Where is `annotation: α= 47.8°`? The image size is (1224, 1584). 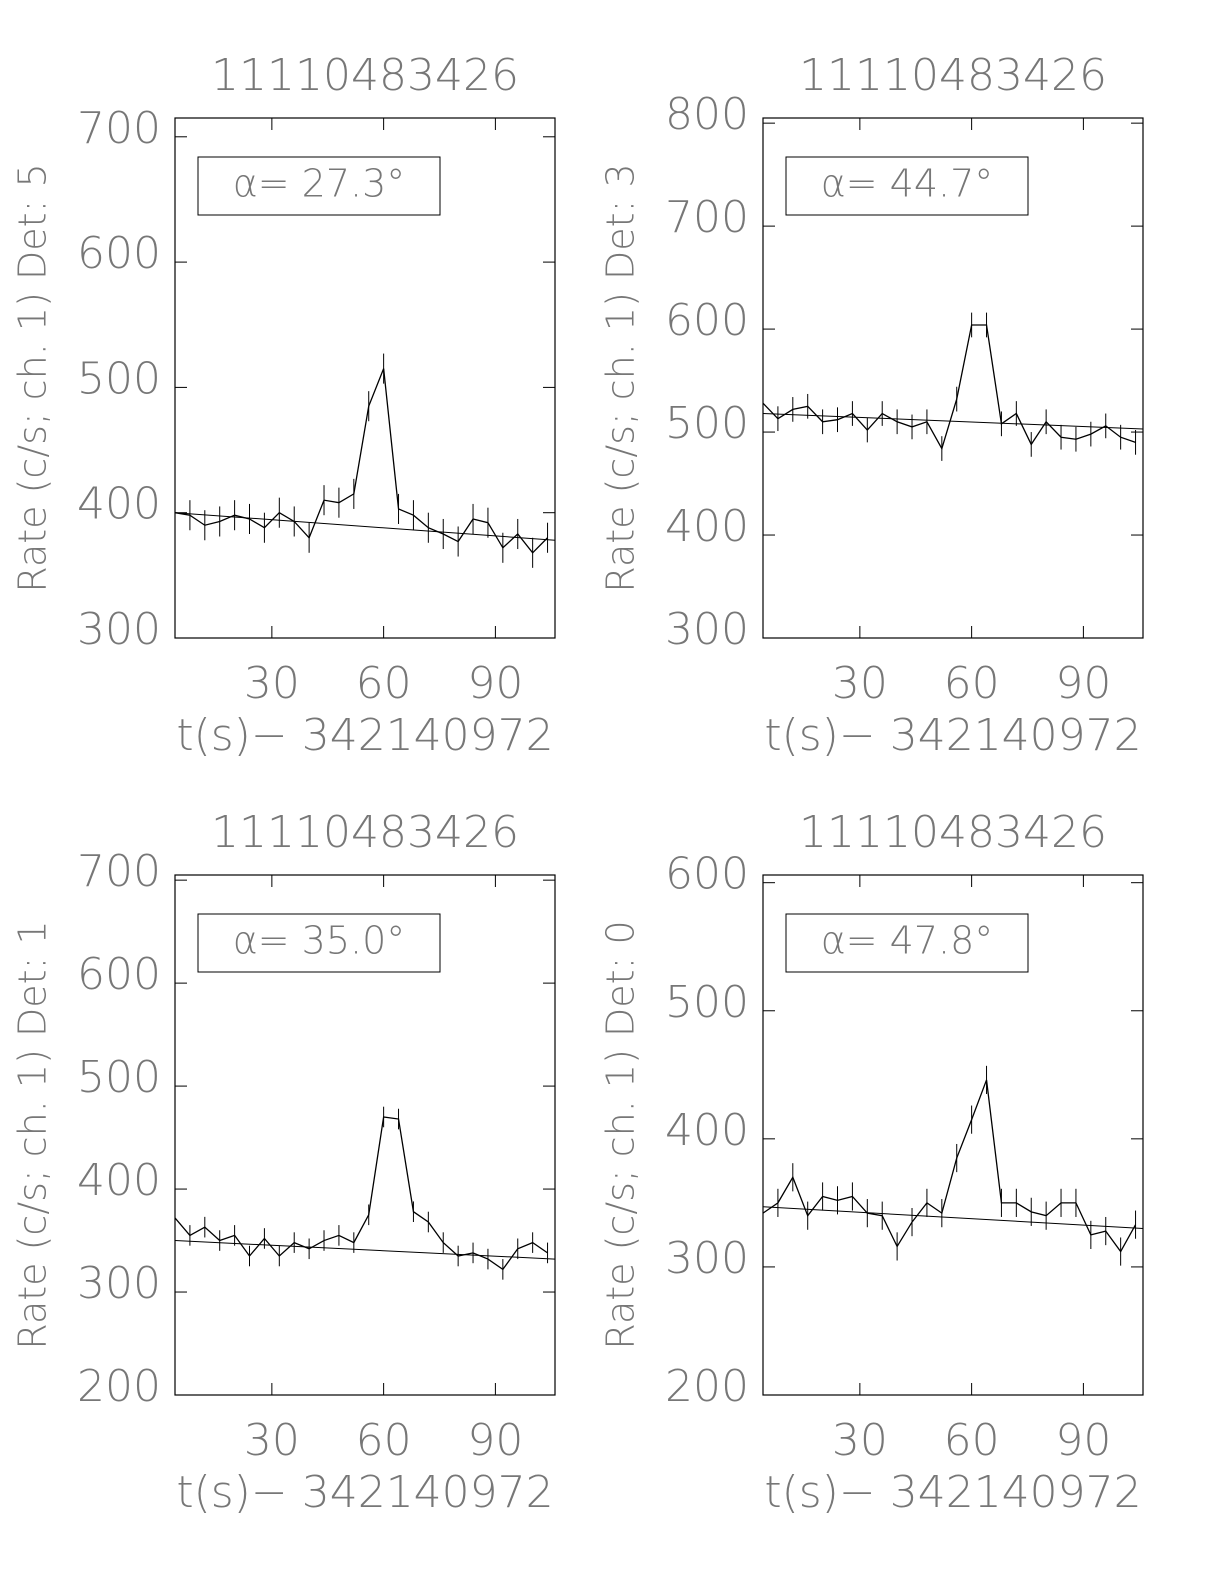 annotation: α= 47.8° is located at coordinates (907, 941).